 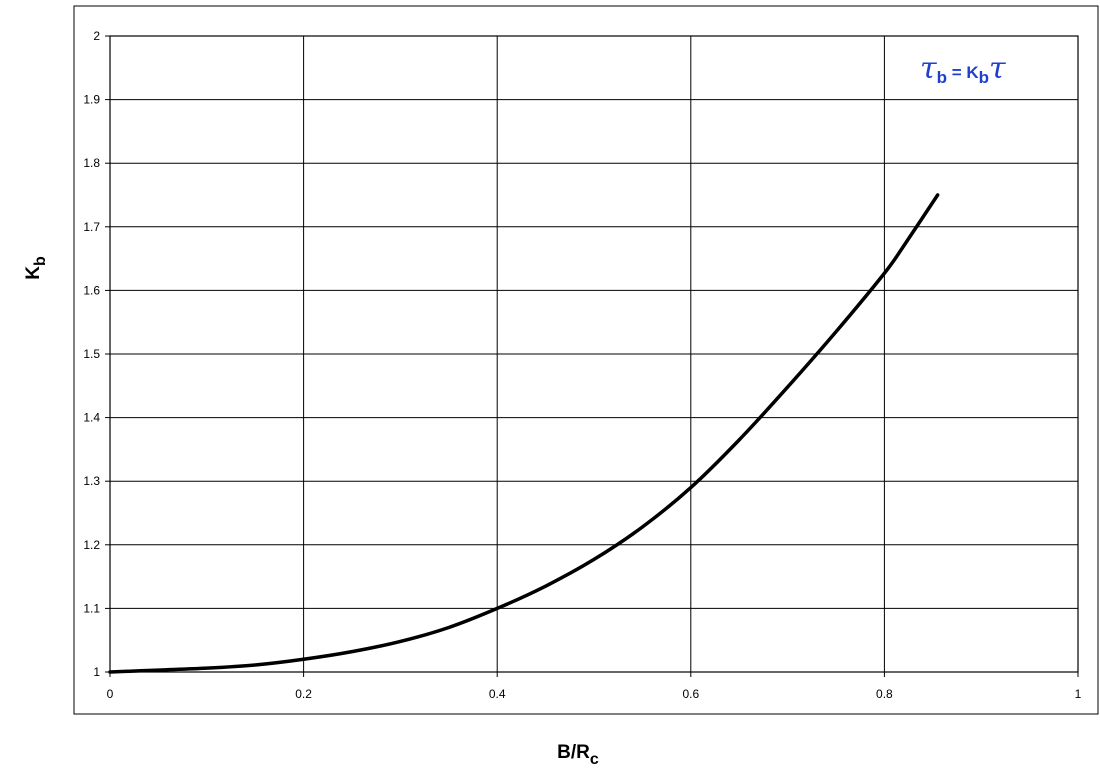 What do you see at coordinates (91, 481) in the screenshot?
I see `y-tick-label: 1.3` at bounding box center [91, 481].